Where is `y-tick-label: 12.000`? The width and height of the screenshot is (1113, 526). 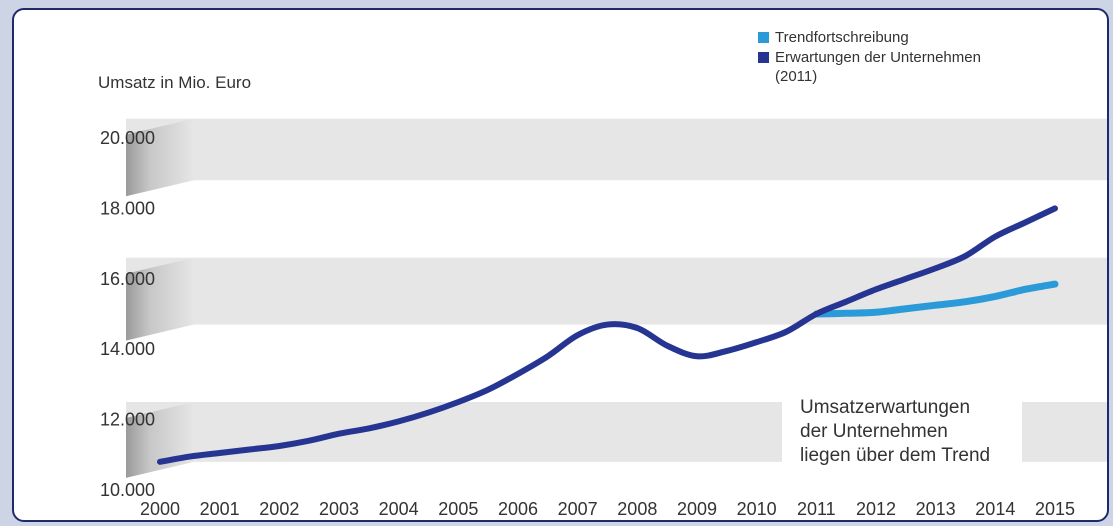 y-tick-label: 12.000 is located at coordinates (127, 420).